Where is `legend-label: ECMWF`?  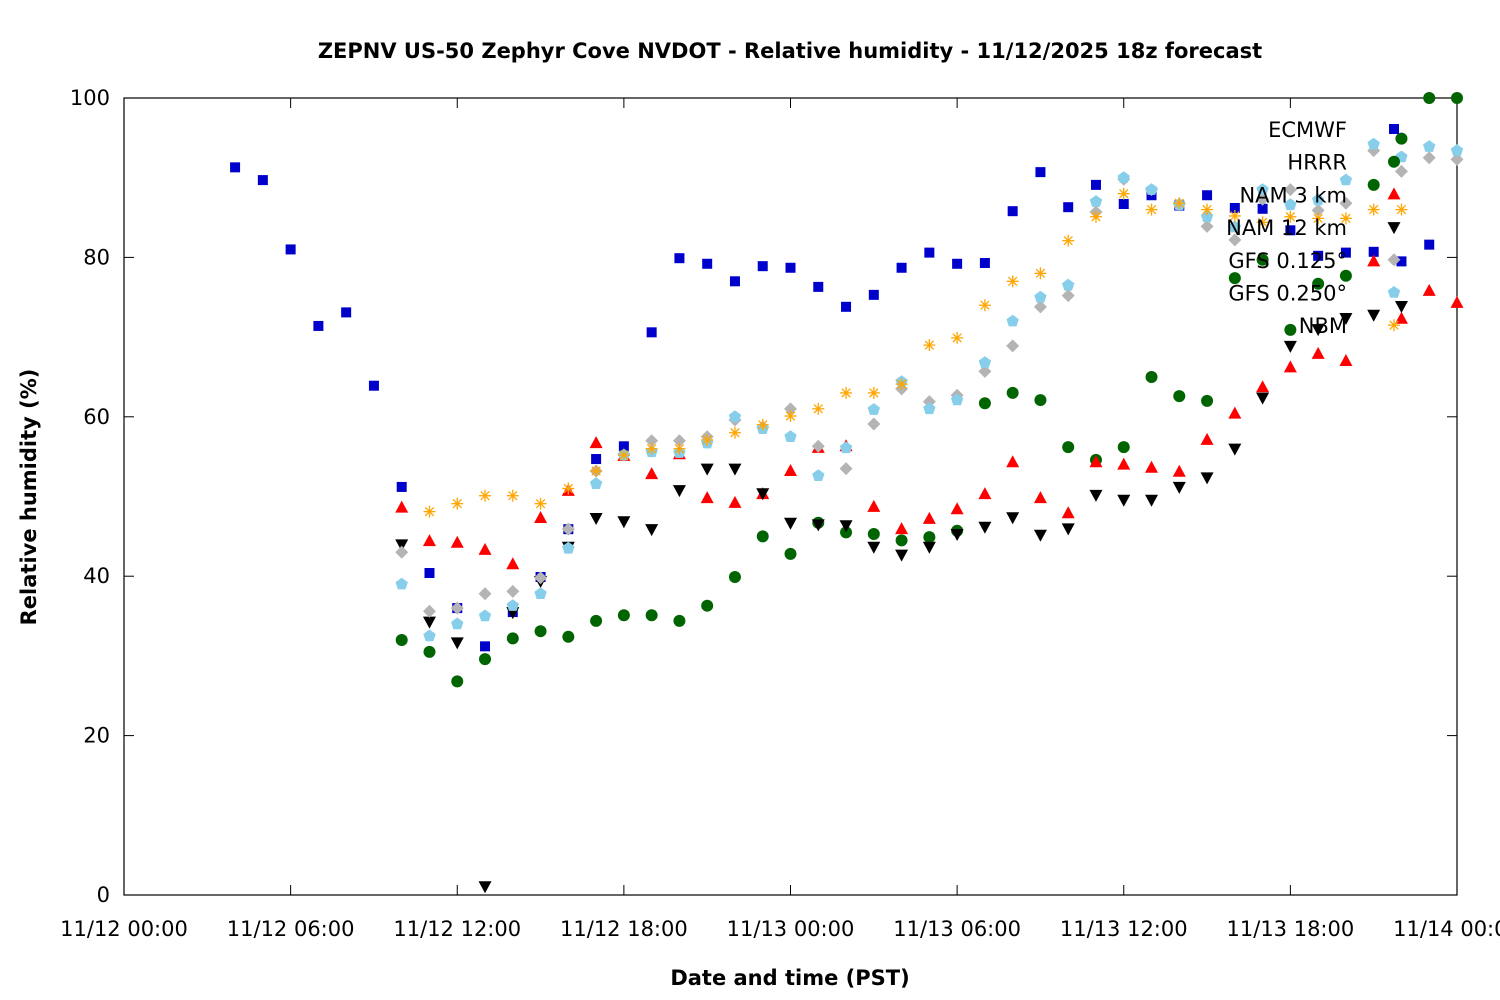 legend-label: ECMWF is located at coordinates (1307, 130).